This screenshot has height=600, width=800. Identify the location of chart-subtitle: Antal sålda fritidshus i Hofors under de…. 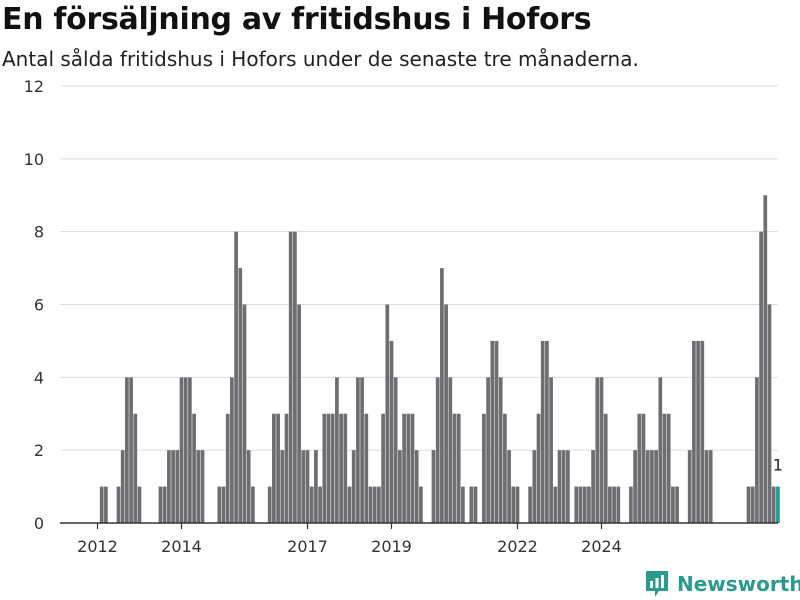
(320, 59).